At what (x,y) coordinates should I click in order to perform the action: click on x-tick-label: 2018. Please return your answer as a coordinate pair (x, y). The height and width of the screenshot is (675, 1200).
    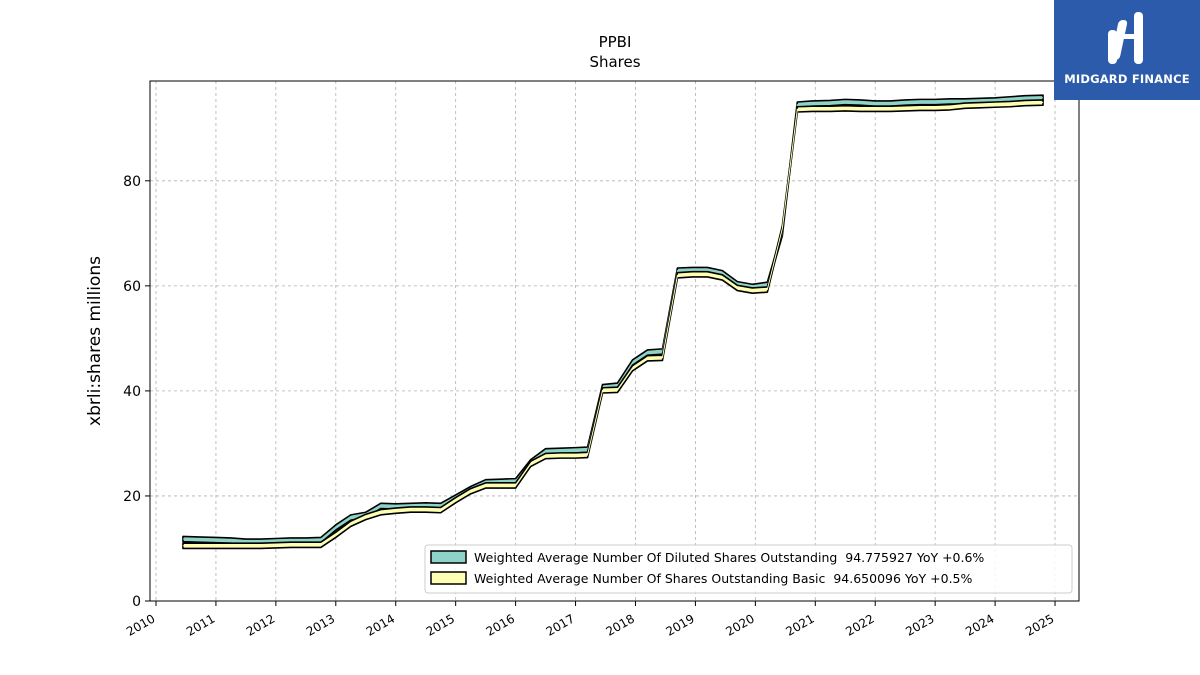
    Looking at the image, I should click on (620, 624).